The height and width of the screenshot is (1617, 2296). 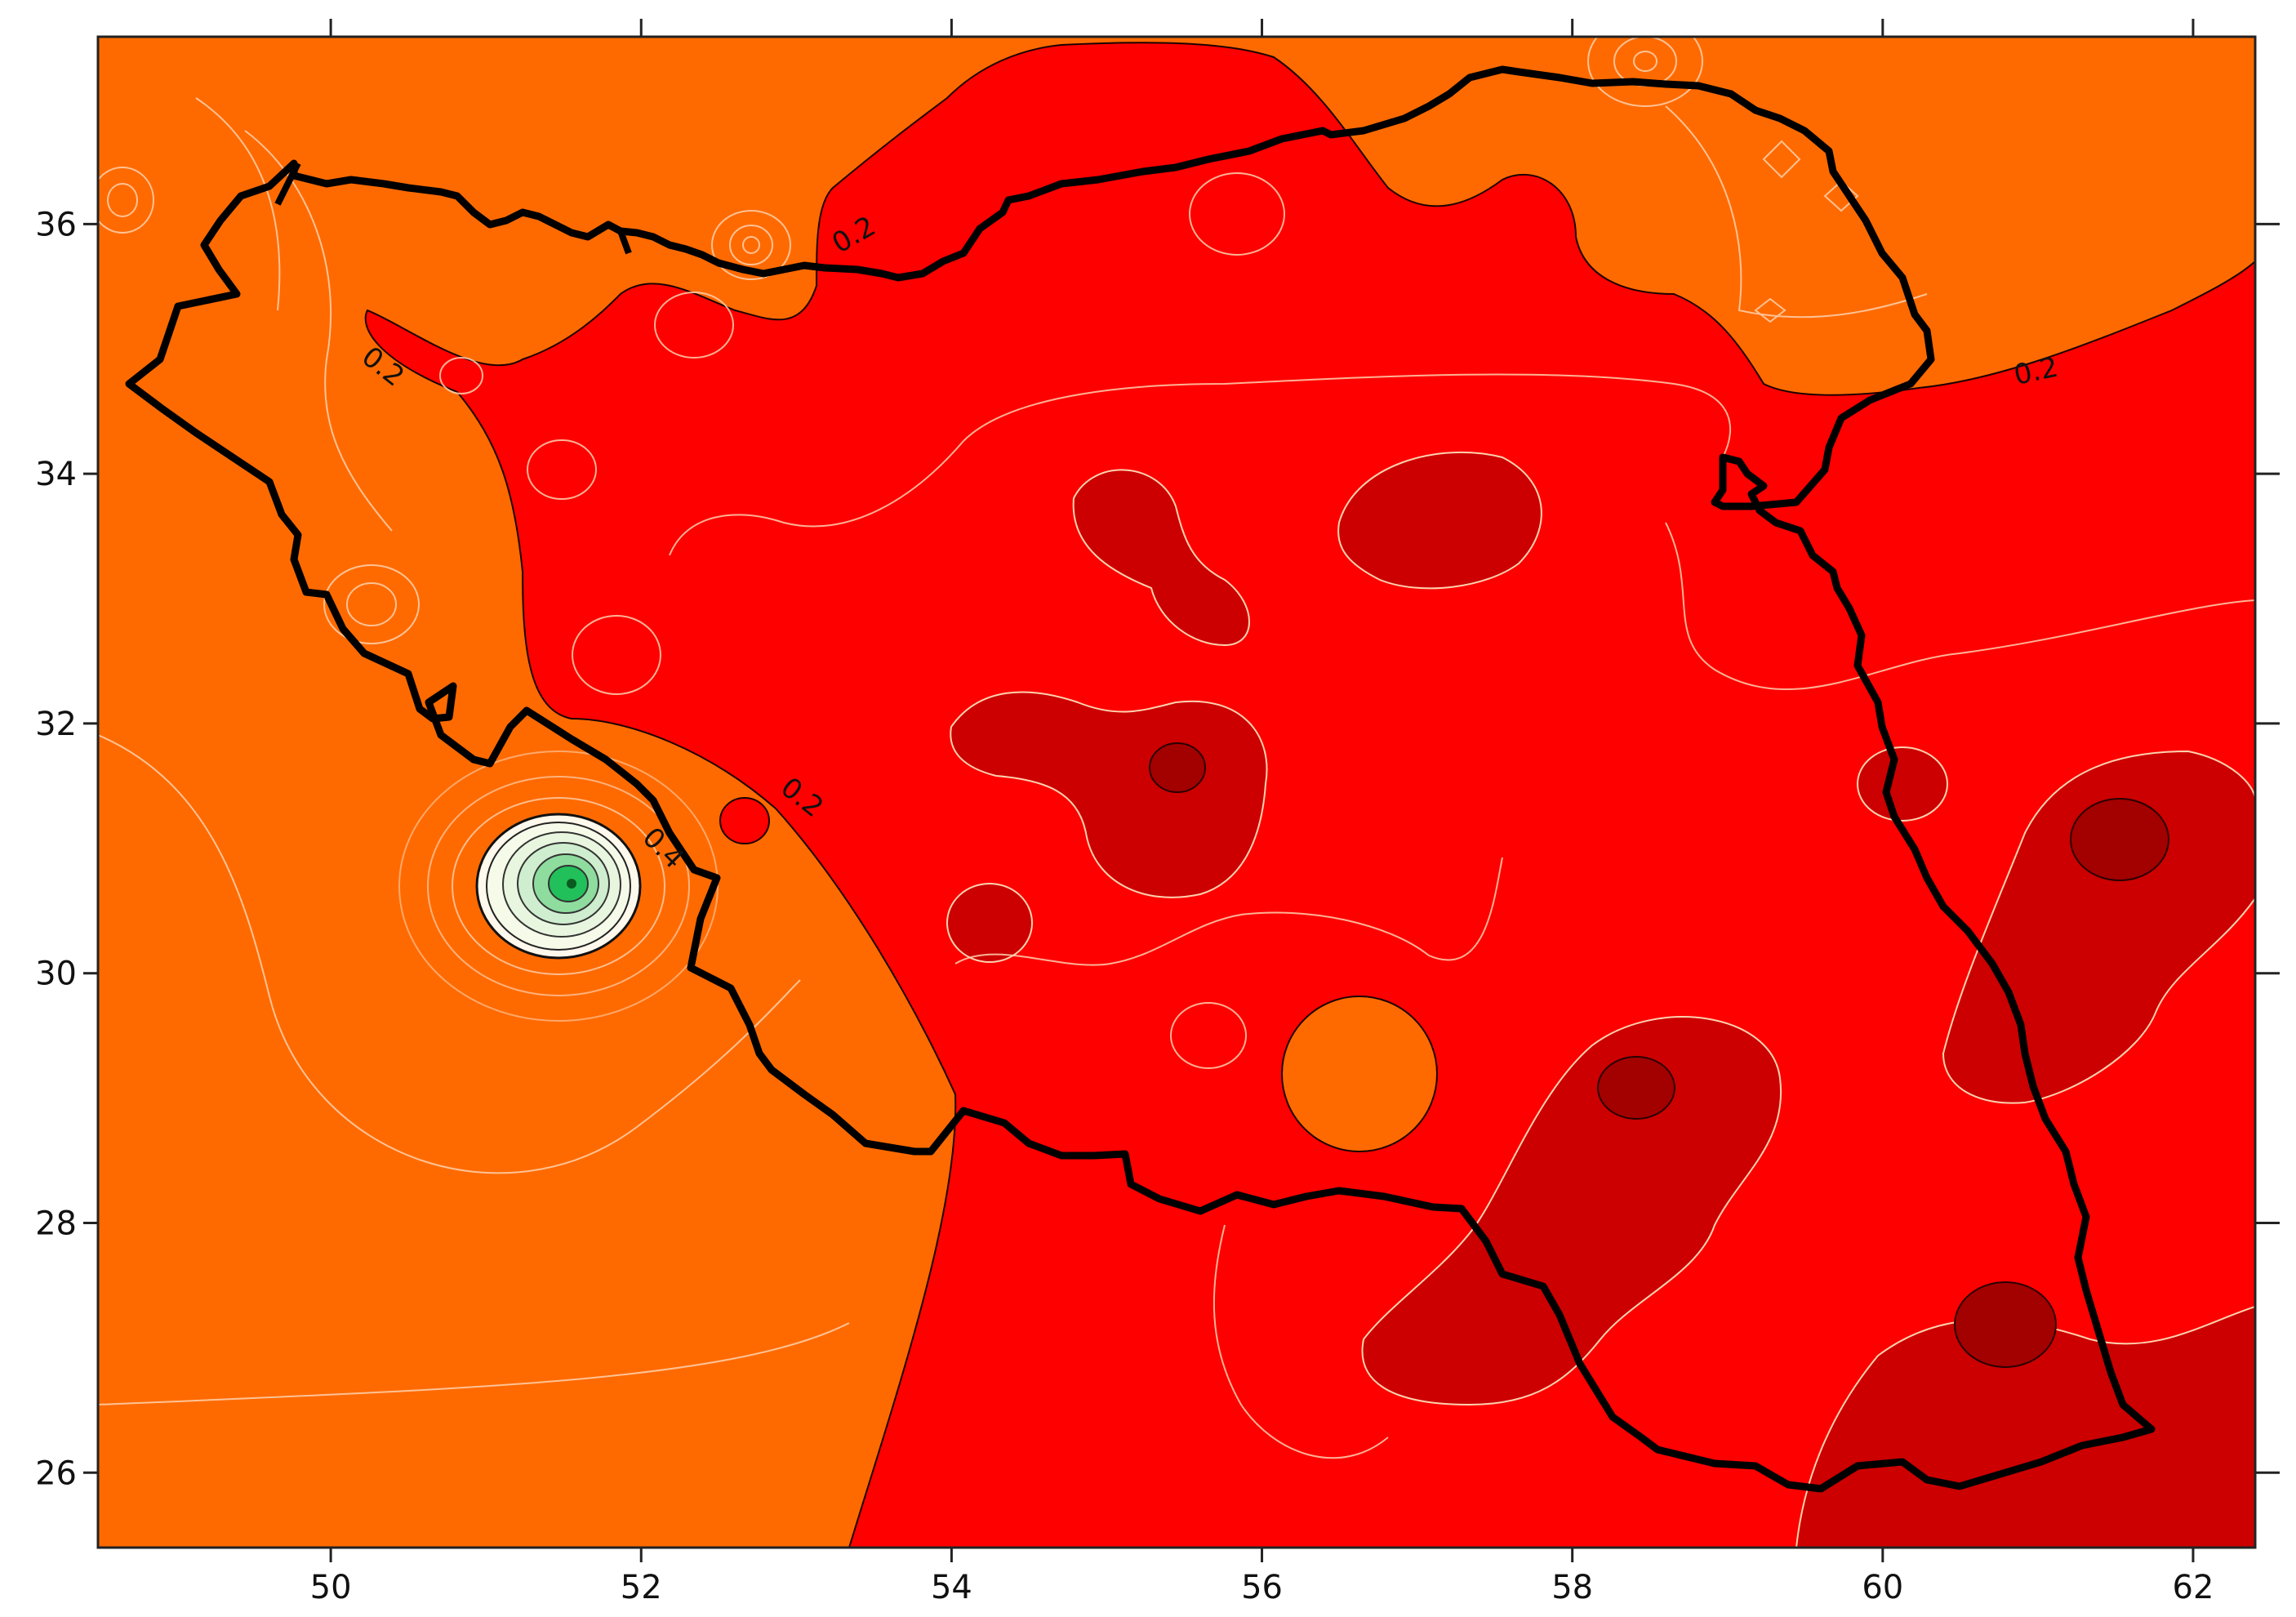 What do you see at coordinates (56, 974) in the screenshot?
I see `y-tick-label: 30` at bounding box center [56, 974].